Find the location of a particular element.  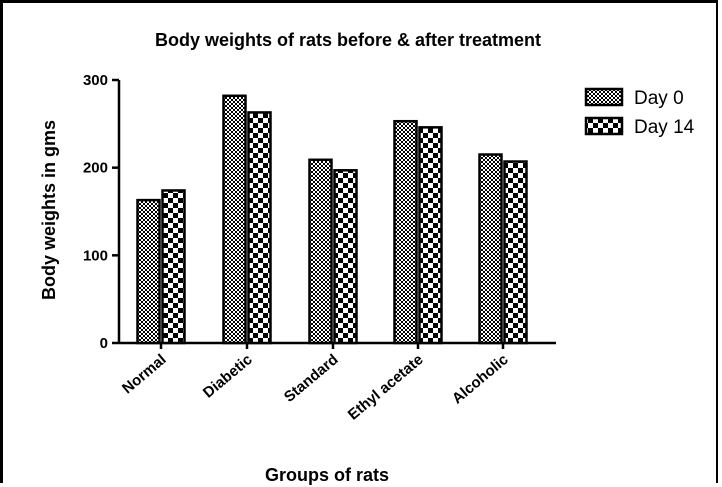

y-tick-label: 300 is located at coordinates (95, 80).